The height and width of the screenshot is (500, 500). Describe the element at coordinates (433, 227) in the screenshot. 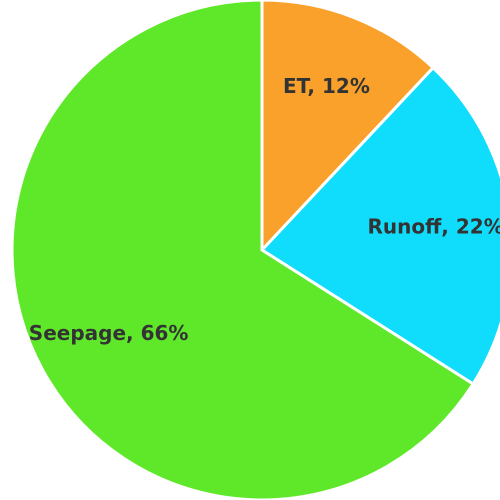

I see `slice-label: Runoff, 22%` at that location.